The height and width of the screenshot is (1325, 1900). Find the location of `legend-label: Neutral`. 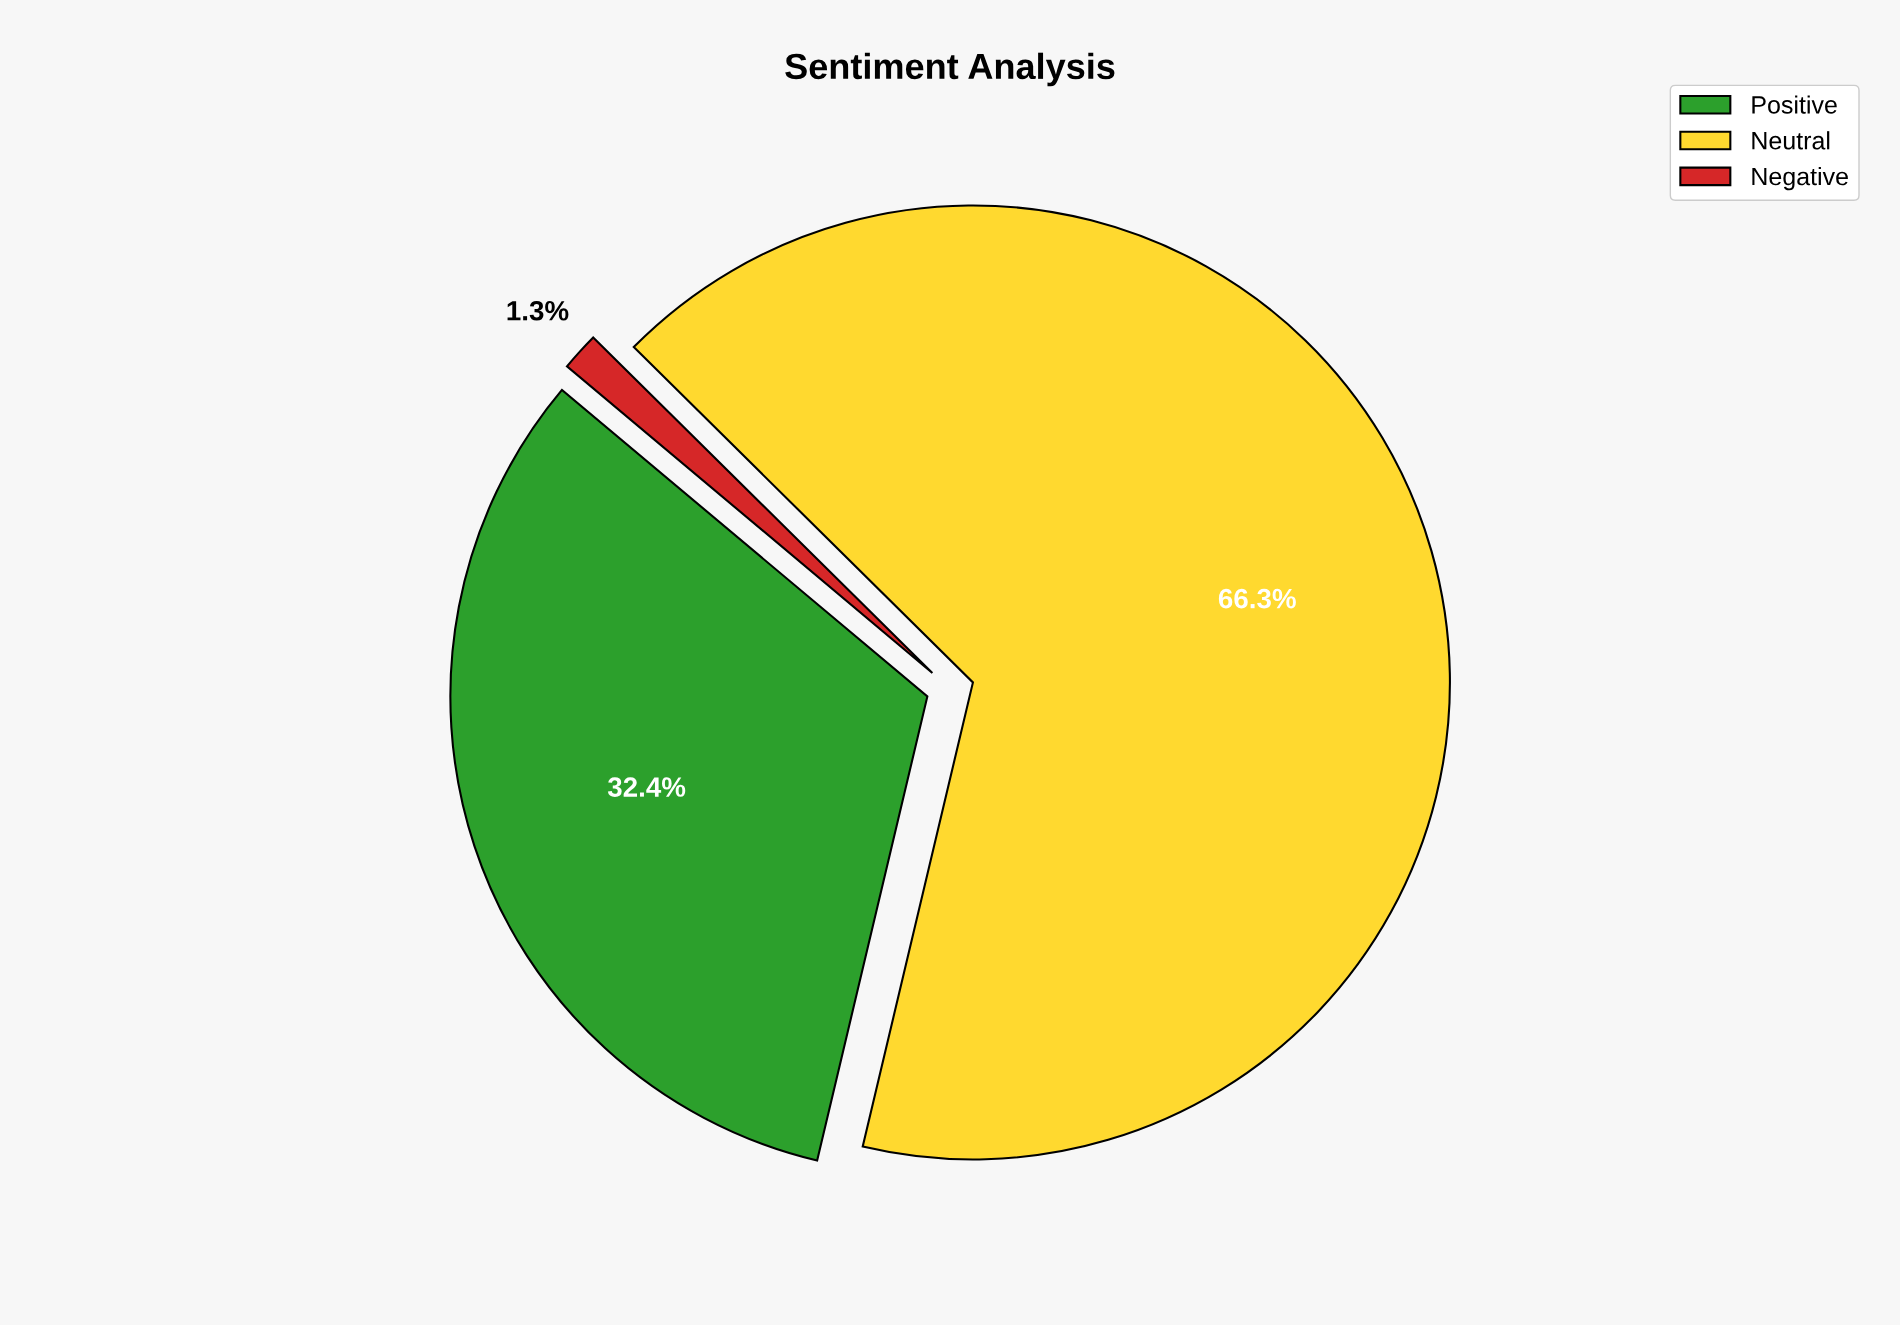

legend-label: Neutral is located at coordinates (1791, 140).